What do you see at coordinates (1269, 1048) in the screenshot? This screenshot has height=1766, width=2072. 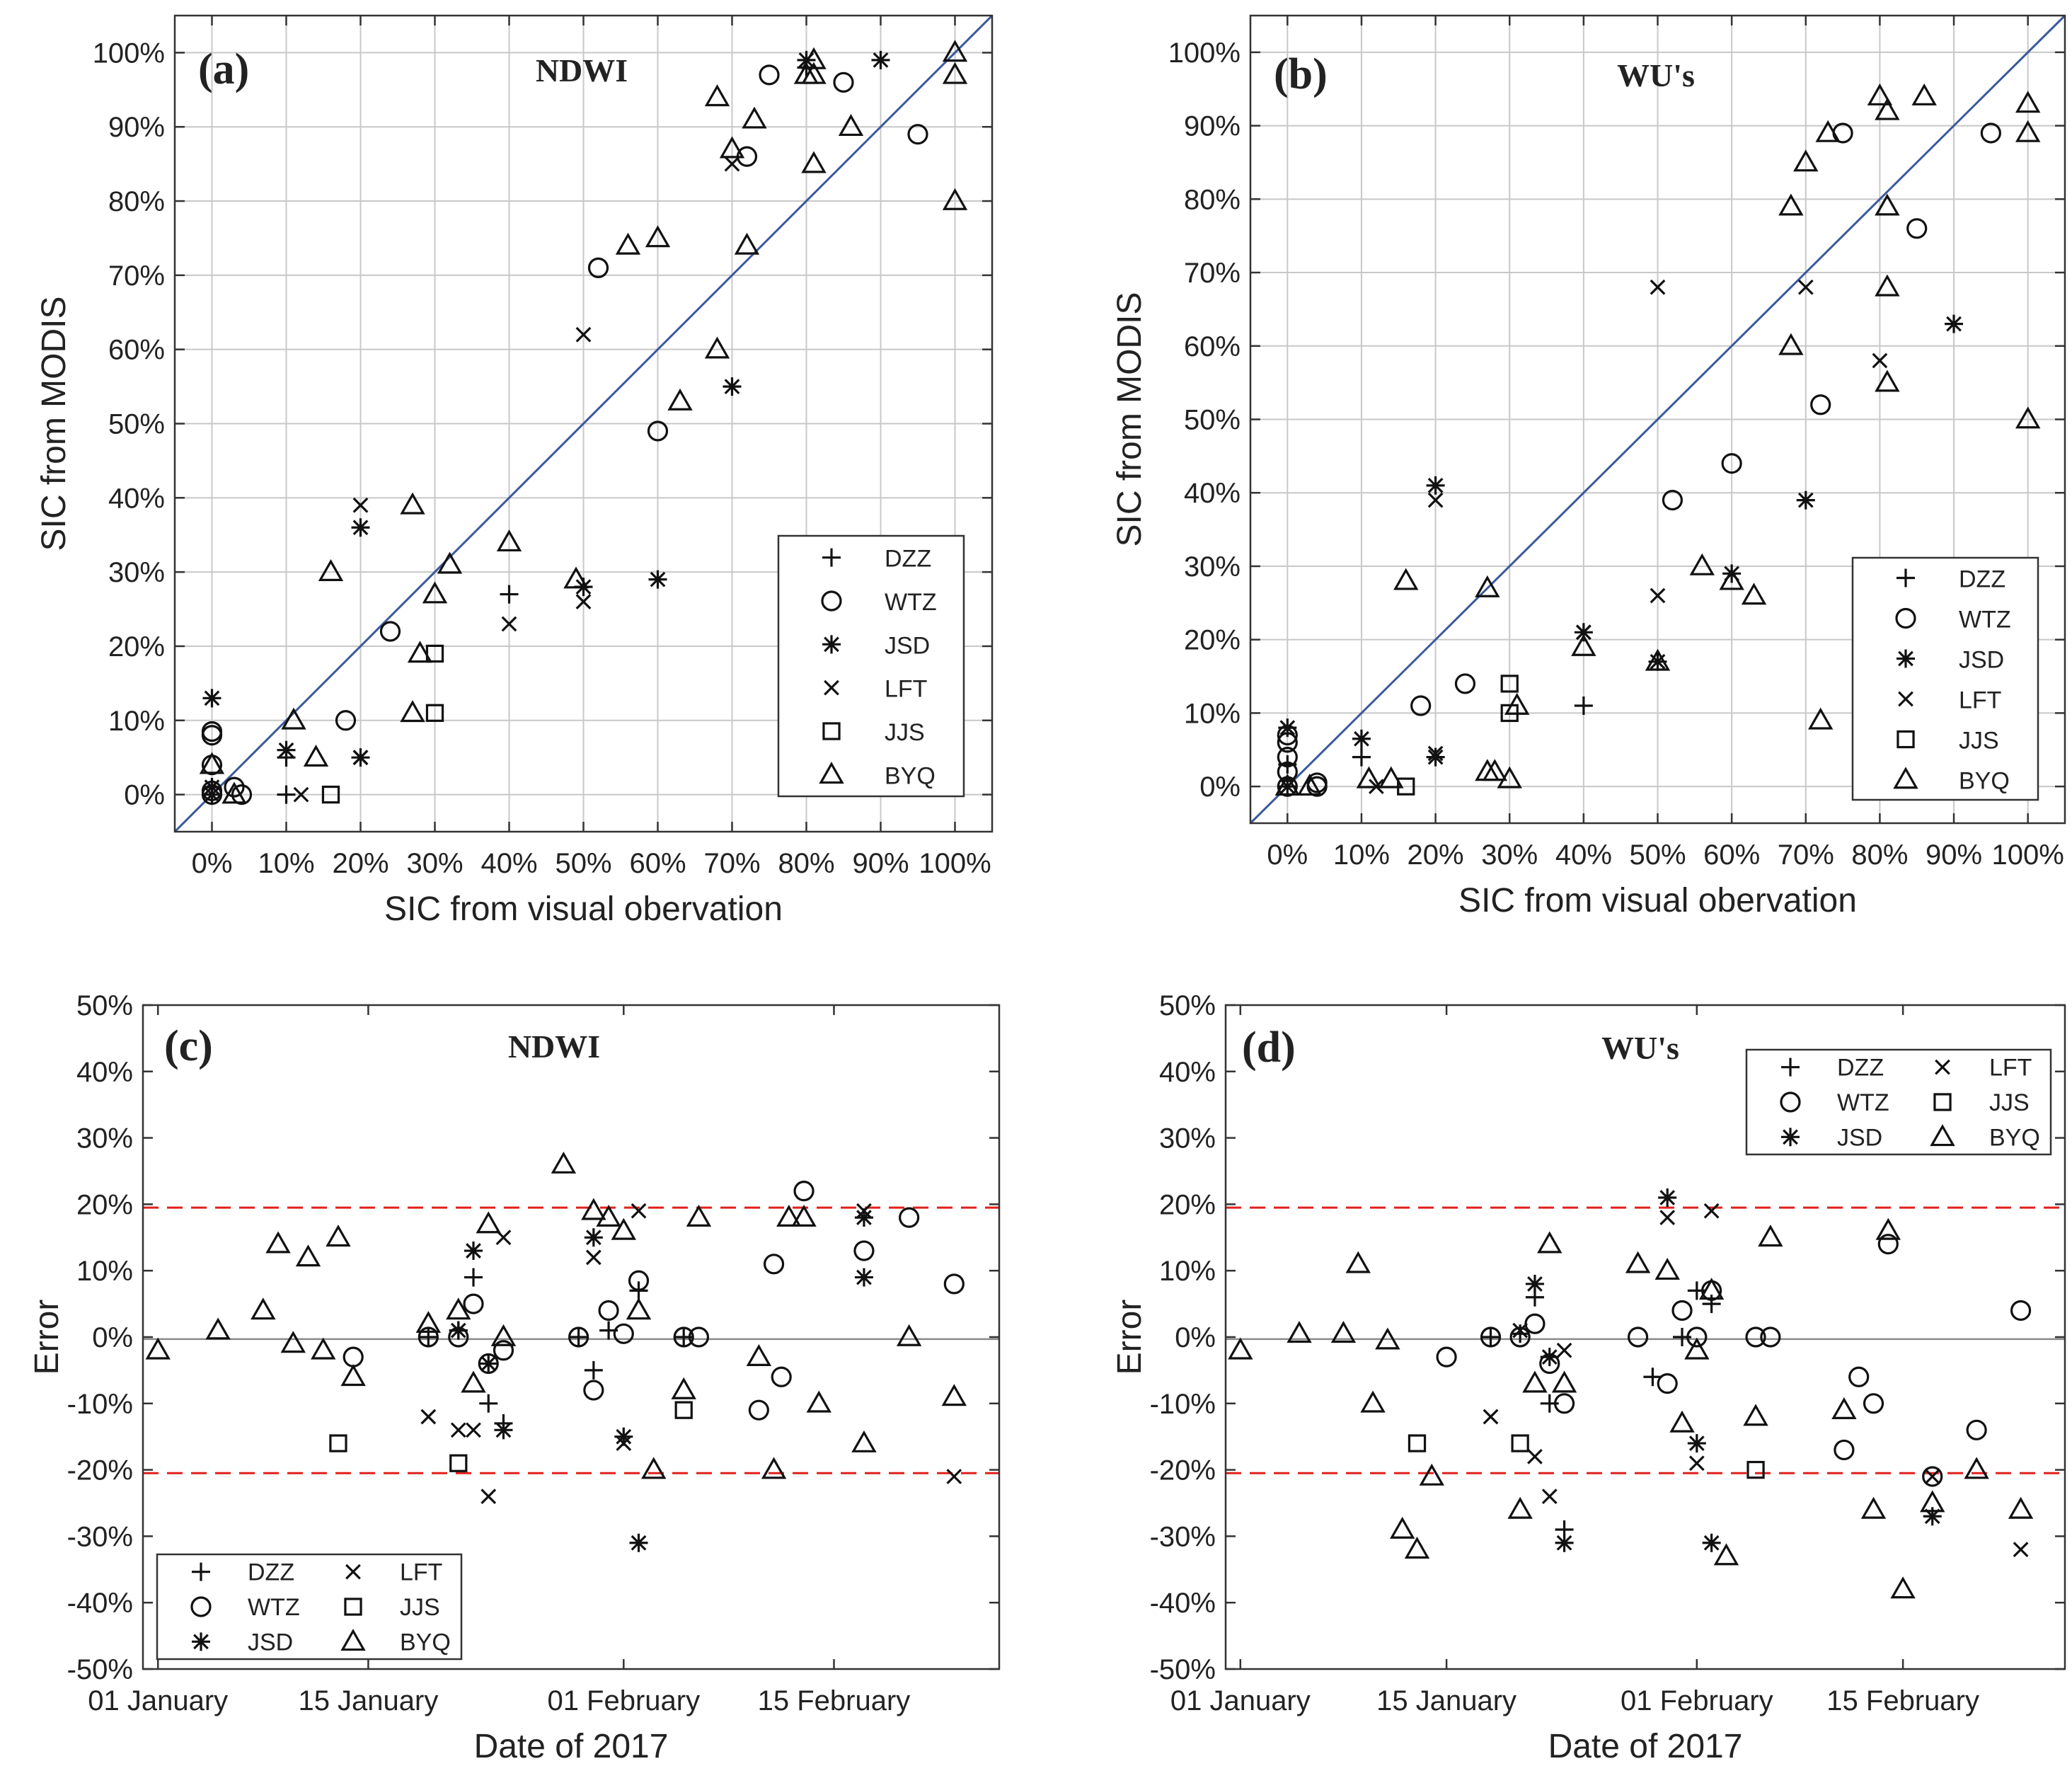 I see `panel-label: (d)` at bounding box center [1269, 1048].